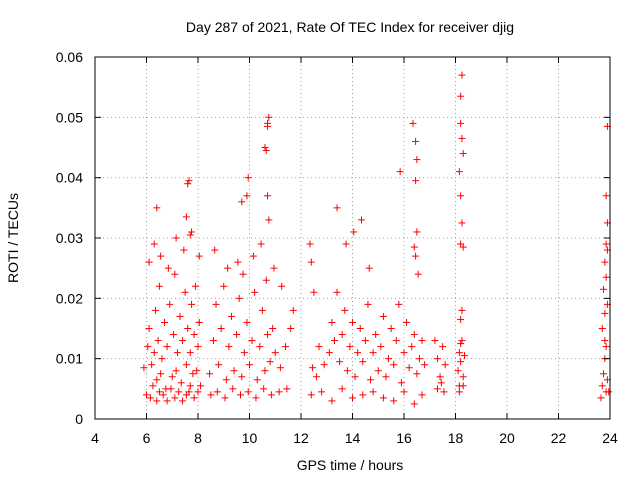 The image size is (640, 480). What do you see at coordinates (404, 438) in the screenshot?
I see `x-tick-label: 16` at bounding box center [404, 438].